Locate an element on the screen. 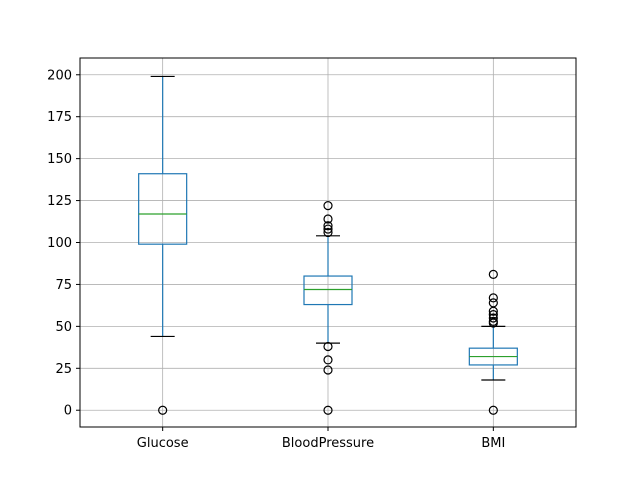 Image resolution: width=640 pixels, height=484 pixels. y-tick-label: 175 is located at coordinates (59, 117).